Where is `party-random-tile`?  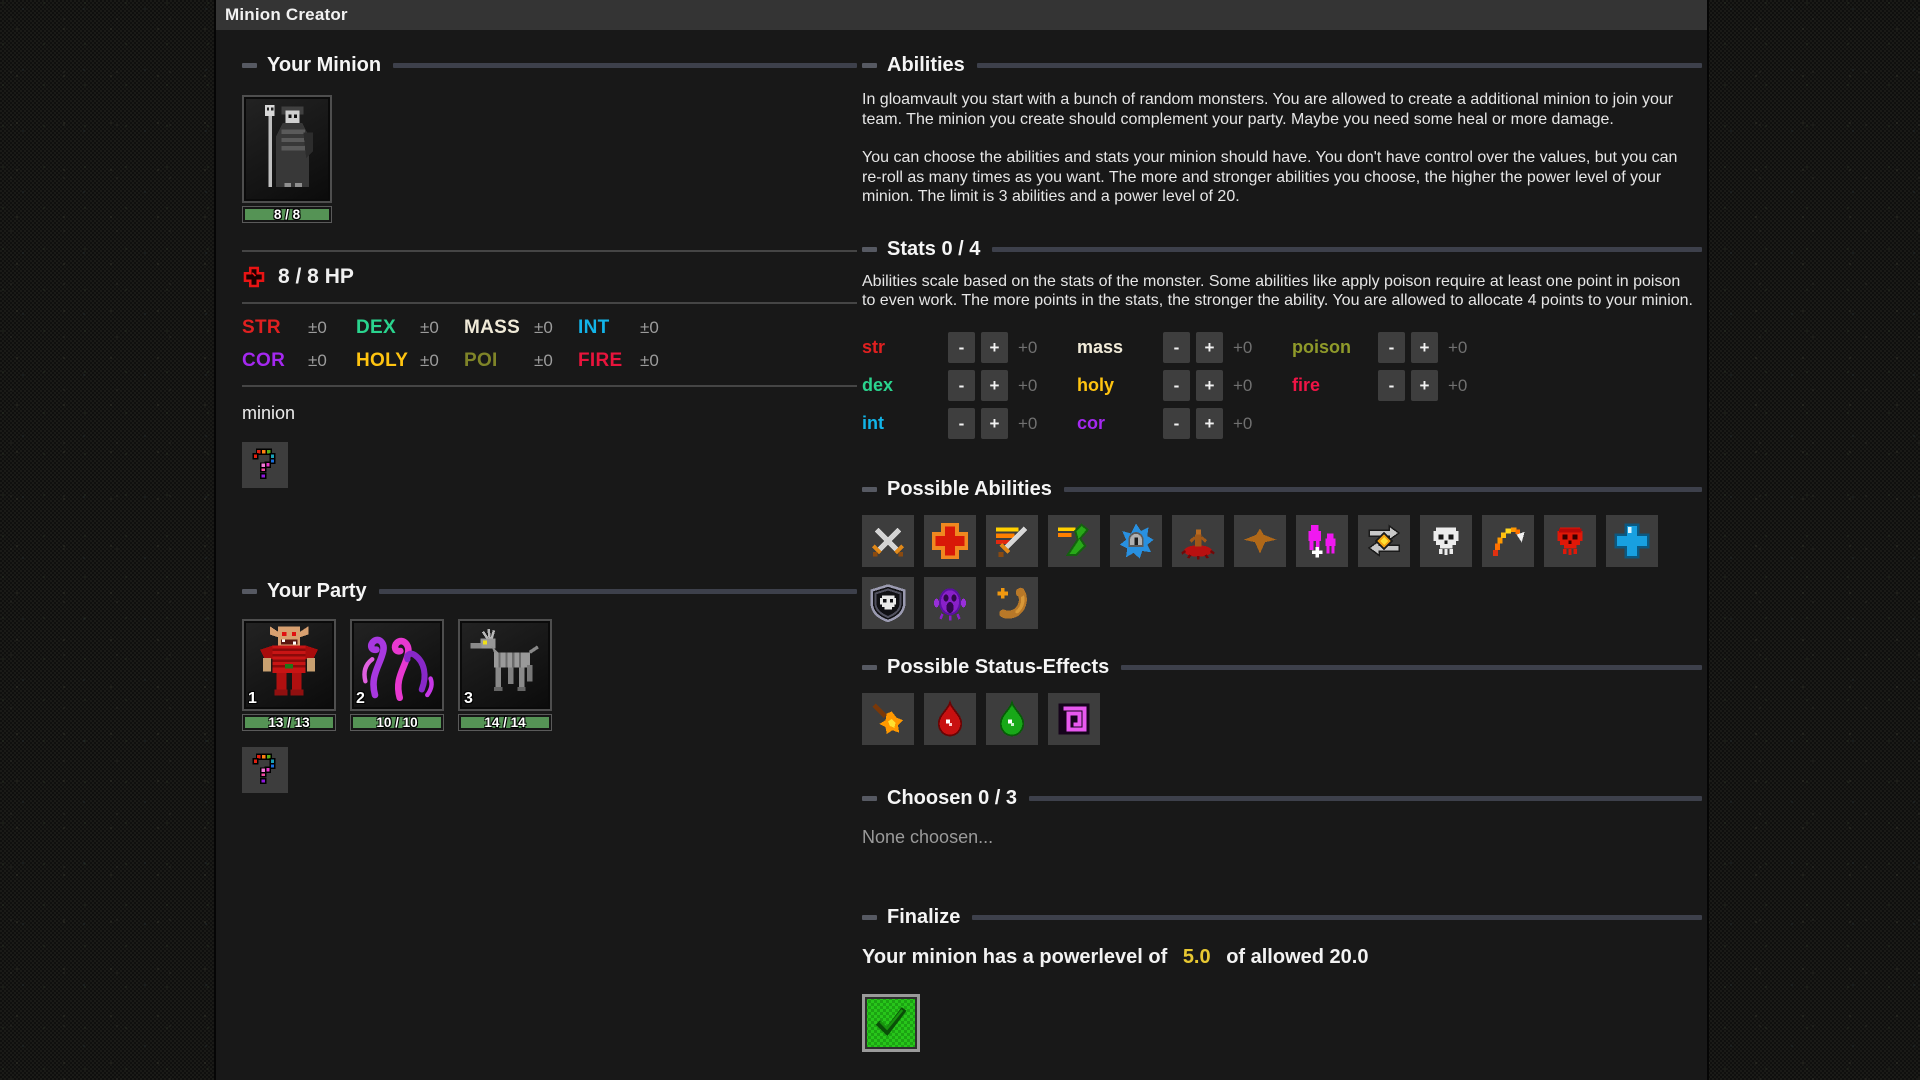 party-random-tile is located at coordinates (265, 770).